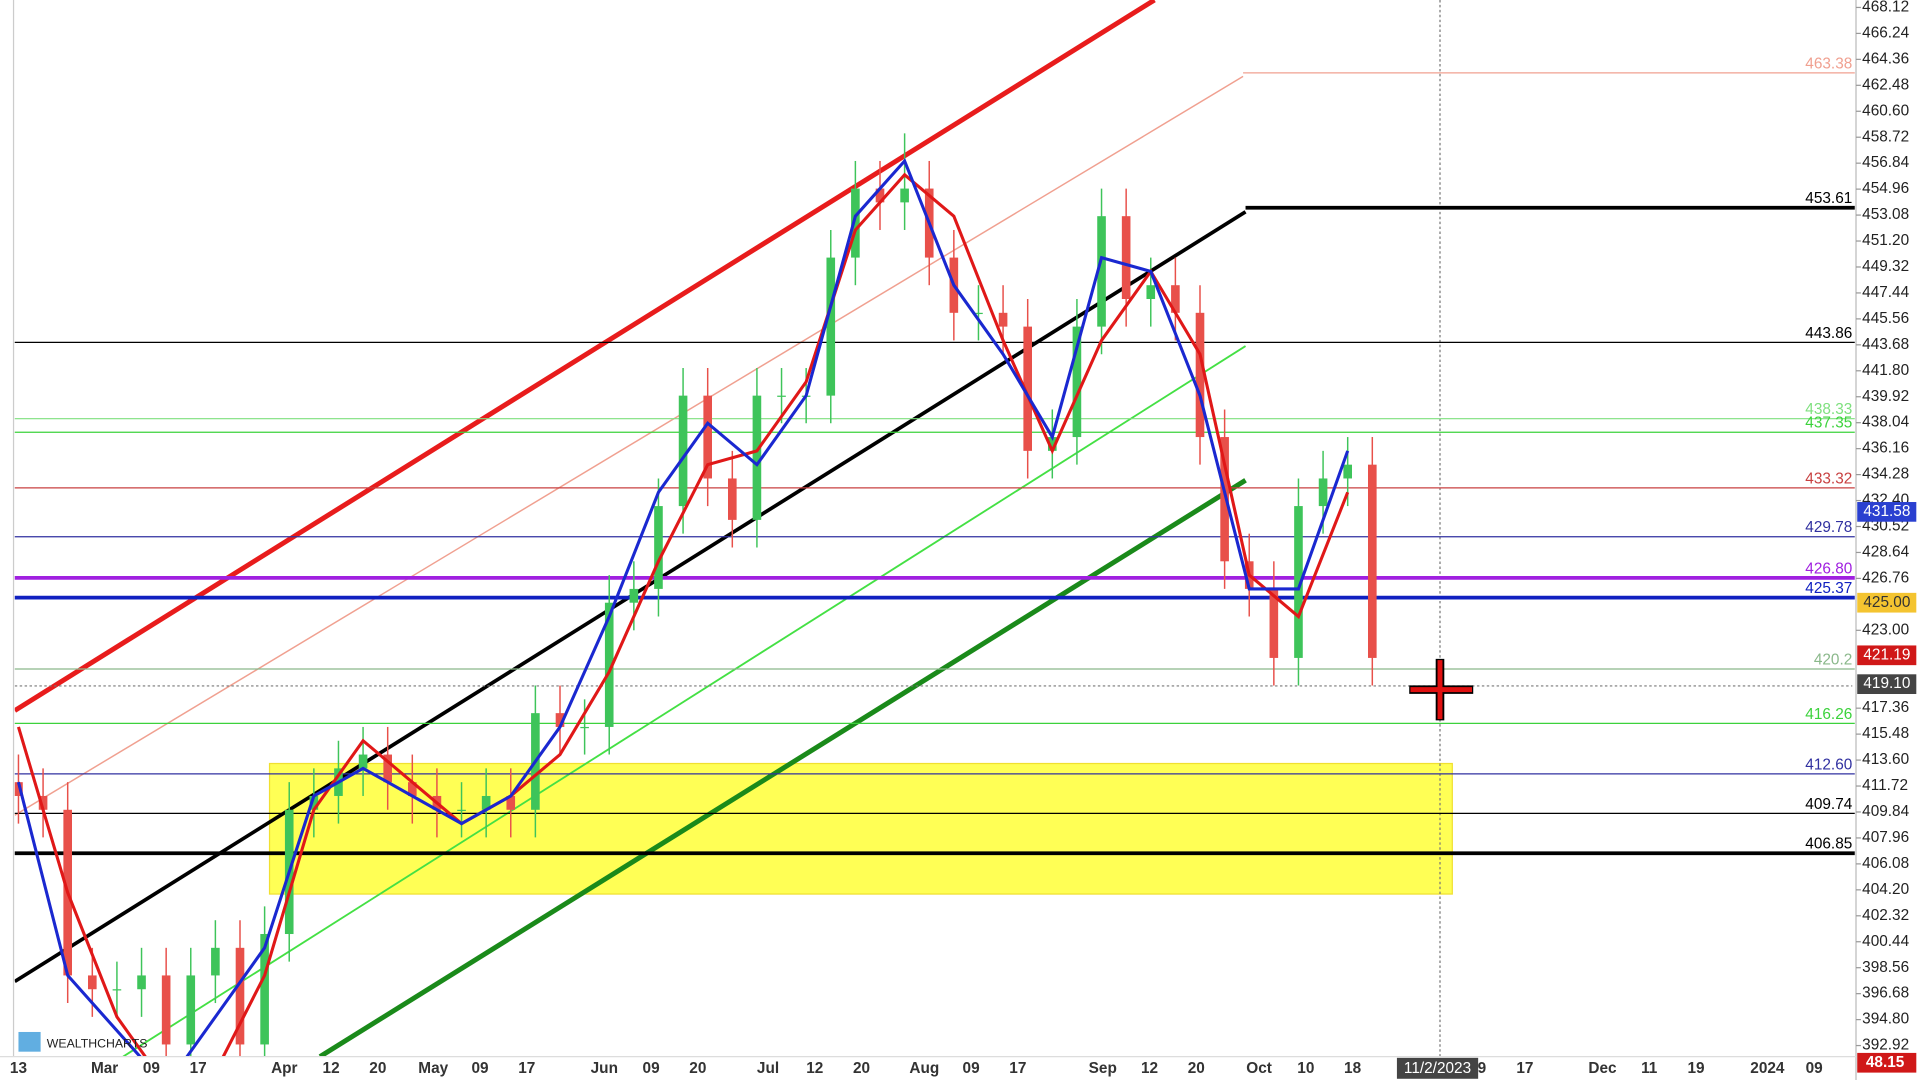 The width and height of the screenshot is (1920, 1080). What do you see at coordinates (861, 1068) in the screenshot?
I see `x-tick-label: 20` at bounding box center [861, 1068].